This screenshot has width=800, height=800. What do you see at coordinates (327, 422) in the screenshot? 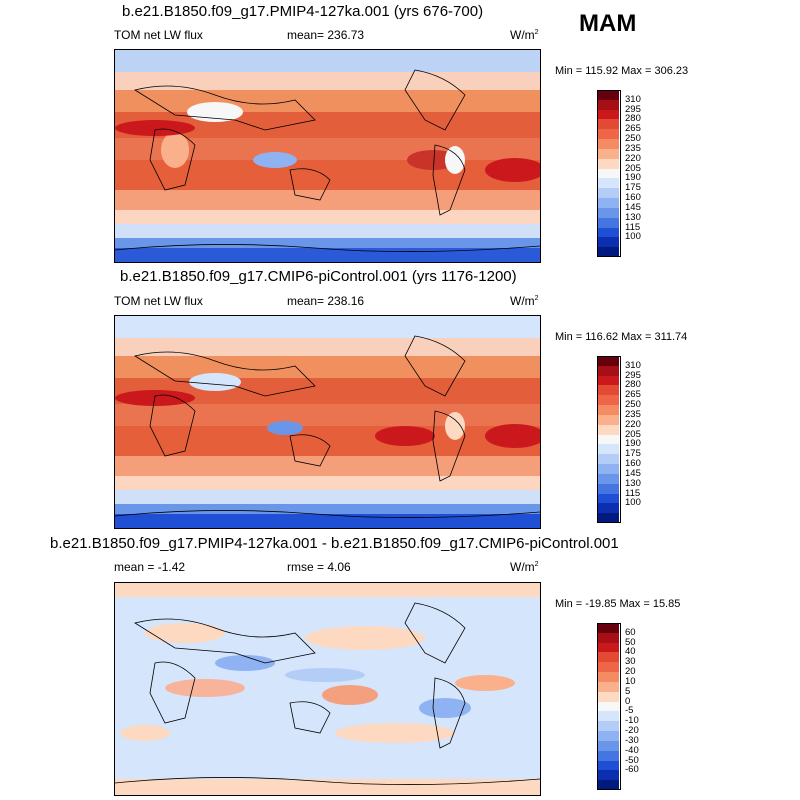
I see `panel-2-map` at bounding box center [327, 422].